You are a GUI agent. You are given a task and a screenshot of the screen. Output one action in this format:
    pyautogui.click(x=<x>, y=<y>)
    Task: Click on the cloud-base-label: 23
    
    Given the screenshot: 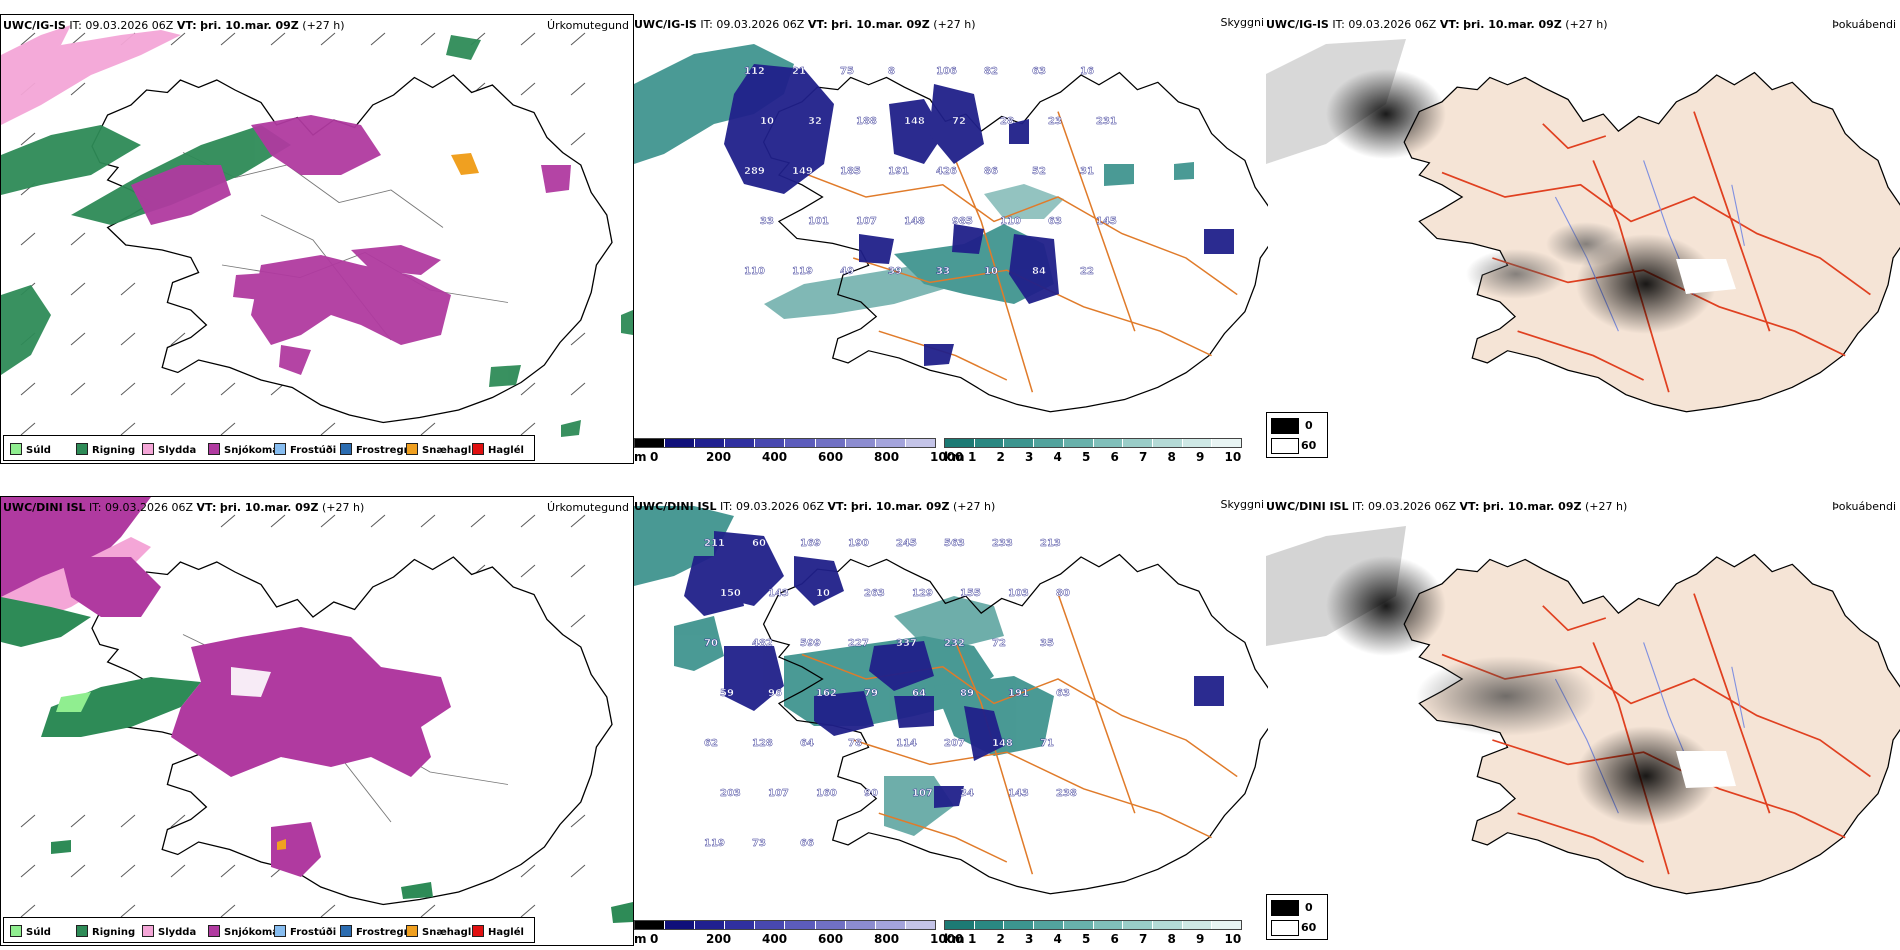 What is the action you would take?
    pyautogui.click(x=1055, y=121)
    